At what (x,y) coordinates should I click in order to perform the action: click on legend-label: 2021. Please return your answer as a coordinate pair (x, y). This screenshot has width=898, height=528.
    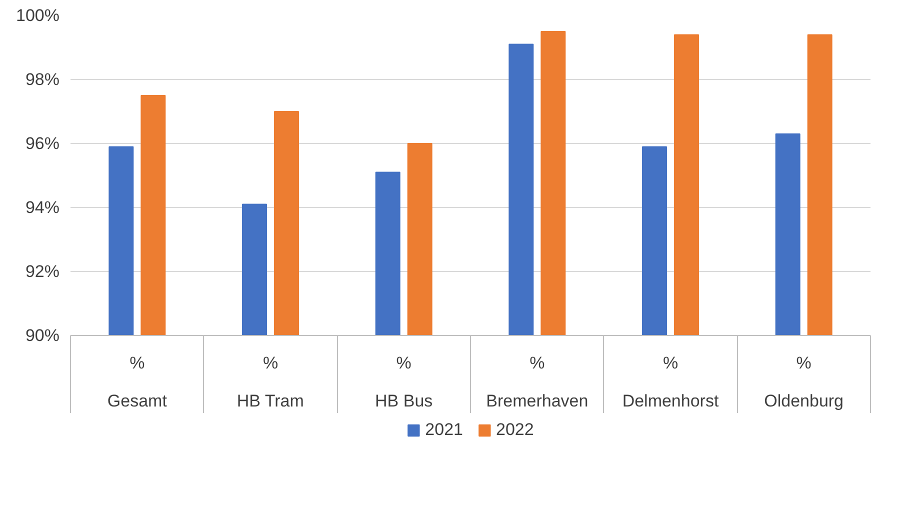
    Looking at the image, I should click on (444, 430).